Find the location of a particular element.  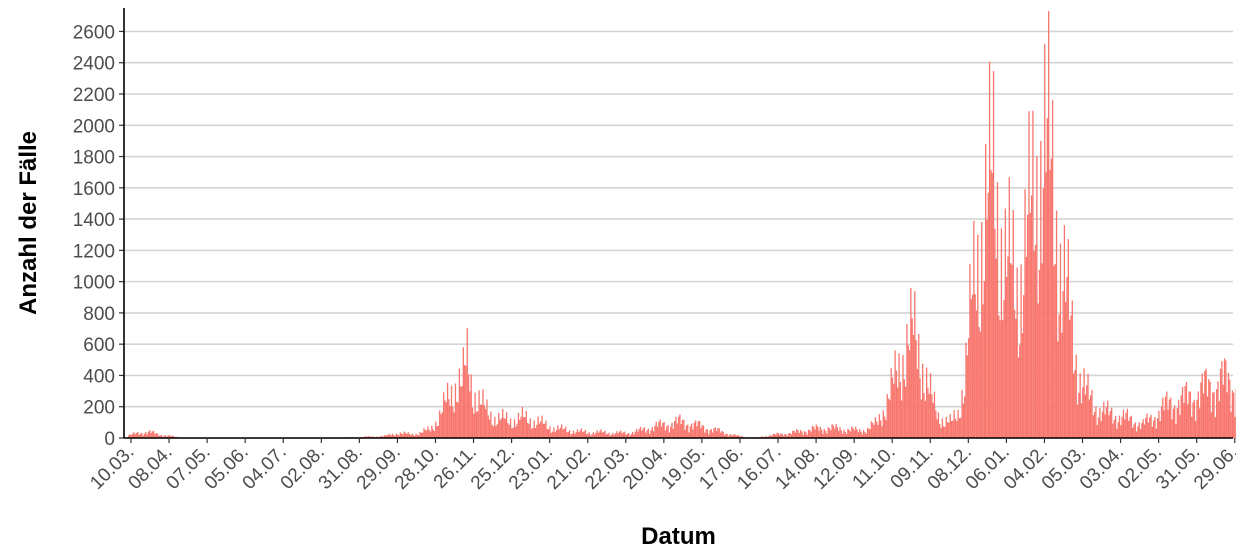

y-tick-label: 0 is located at coordinates (109, 439).